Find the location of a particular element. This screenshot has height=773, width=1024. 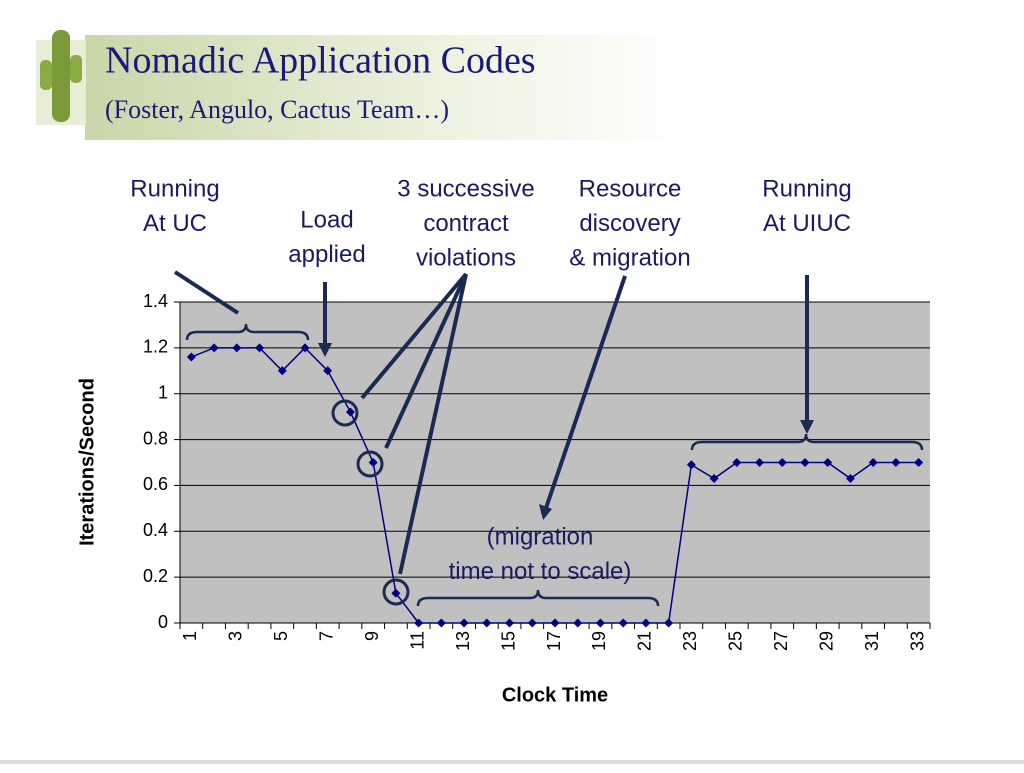

slide-subtitle: (Foster, Angulo, Cactus Team…) is located at coordinates (277, 109).